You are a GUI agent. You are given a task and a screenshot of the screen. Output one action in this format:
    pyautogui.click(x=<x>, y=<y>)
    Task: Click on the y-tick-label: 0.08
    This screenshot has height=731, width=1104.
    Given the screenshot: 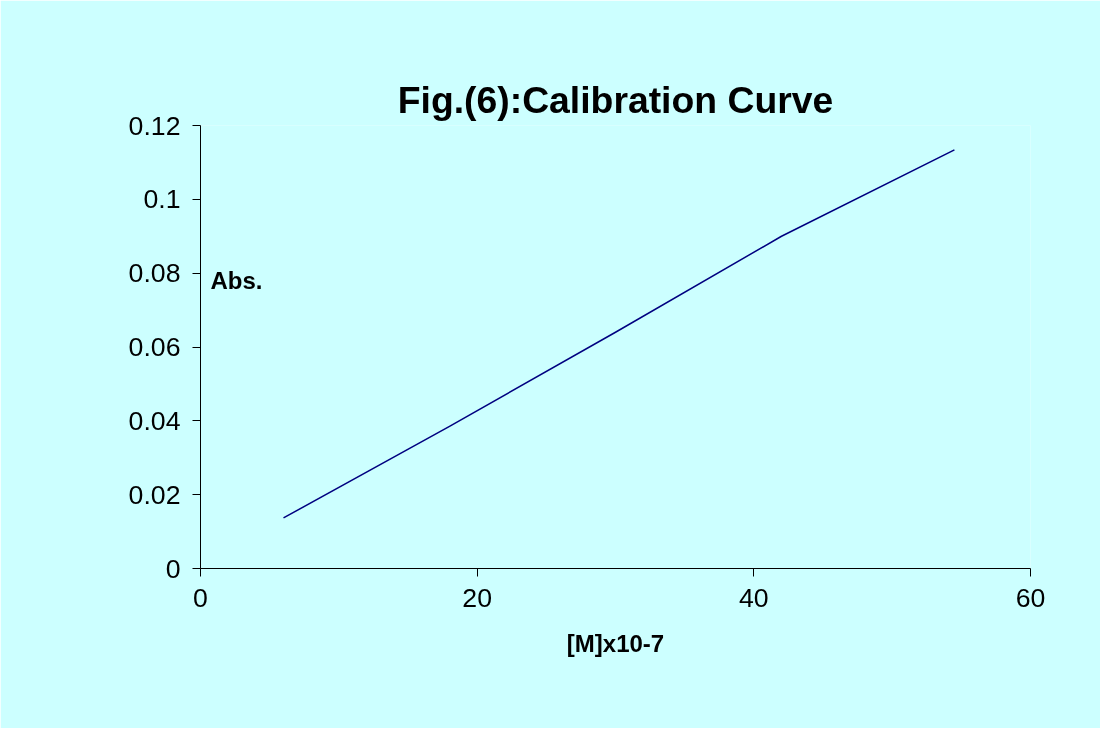 What is the action you would take?
    pyautogui.click(x=154, y=273)
    